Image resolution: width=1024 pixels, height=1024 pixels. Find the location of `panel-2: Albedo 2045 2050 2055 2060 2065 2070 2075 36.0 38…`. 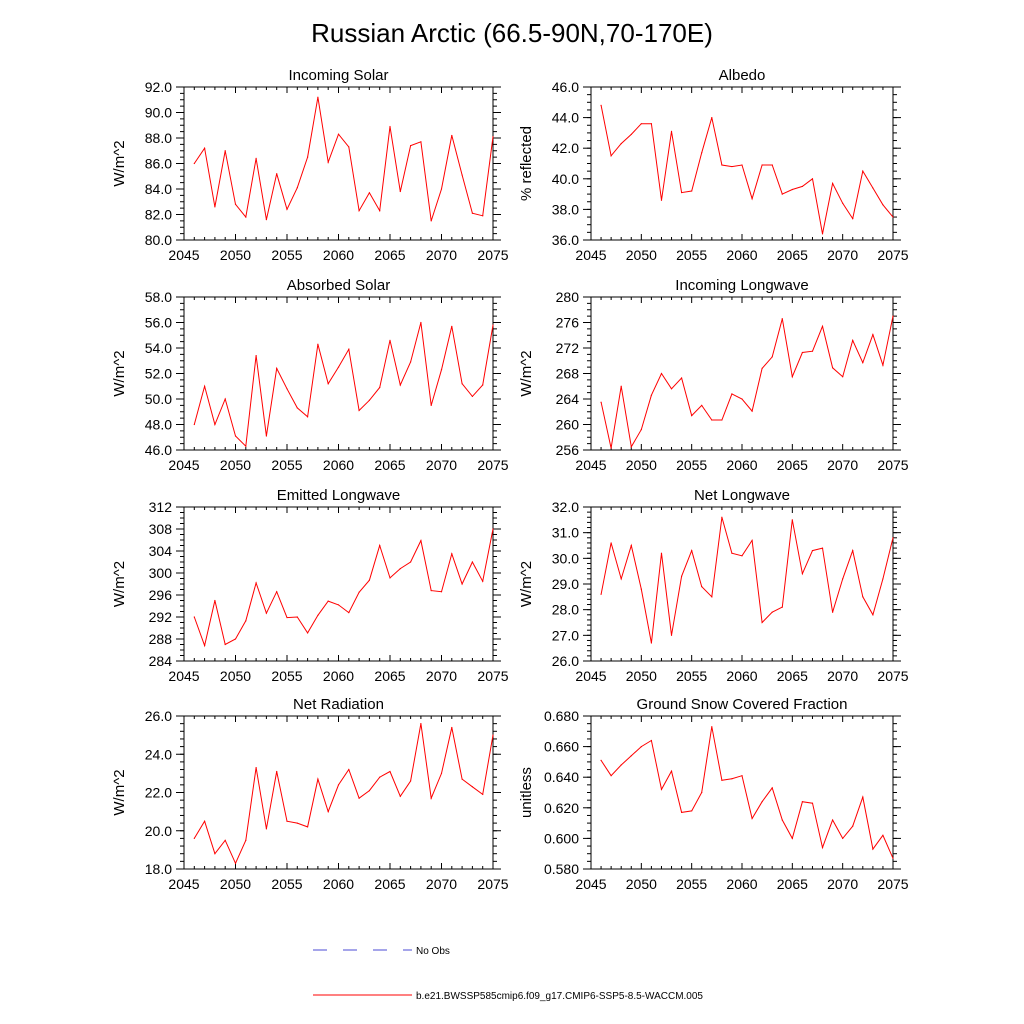

panel-2: Albedo 2045 2050 2055 2060 2065 2070 2075 36.0 38… is located at coordinates (713, 165).